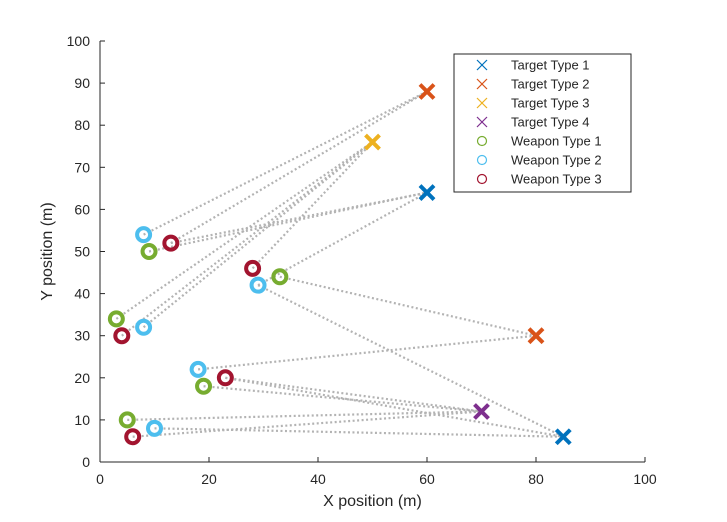 The height and width of the screenshot is (522, 727). Describe the element at coordinates (100, 479) in the screenshot. I see `x-tick-label: 0` at that location.